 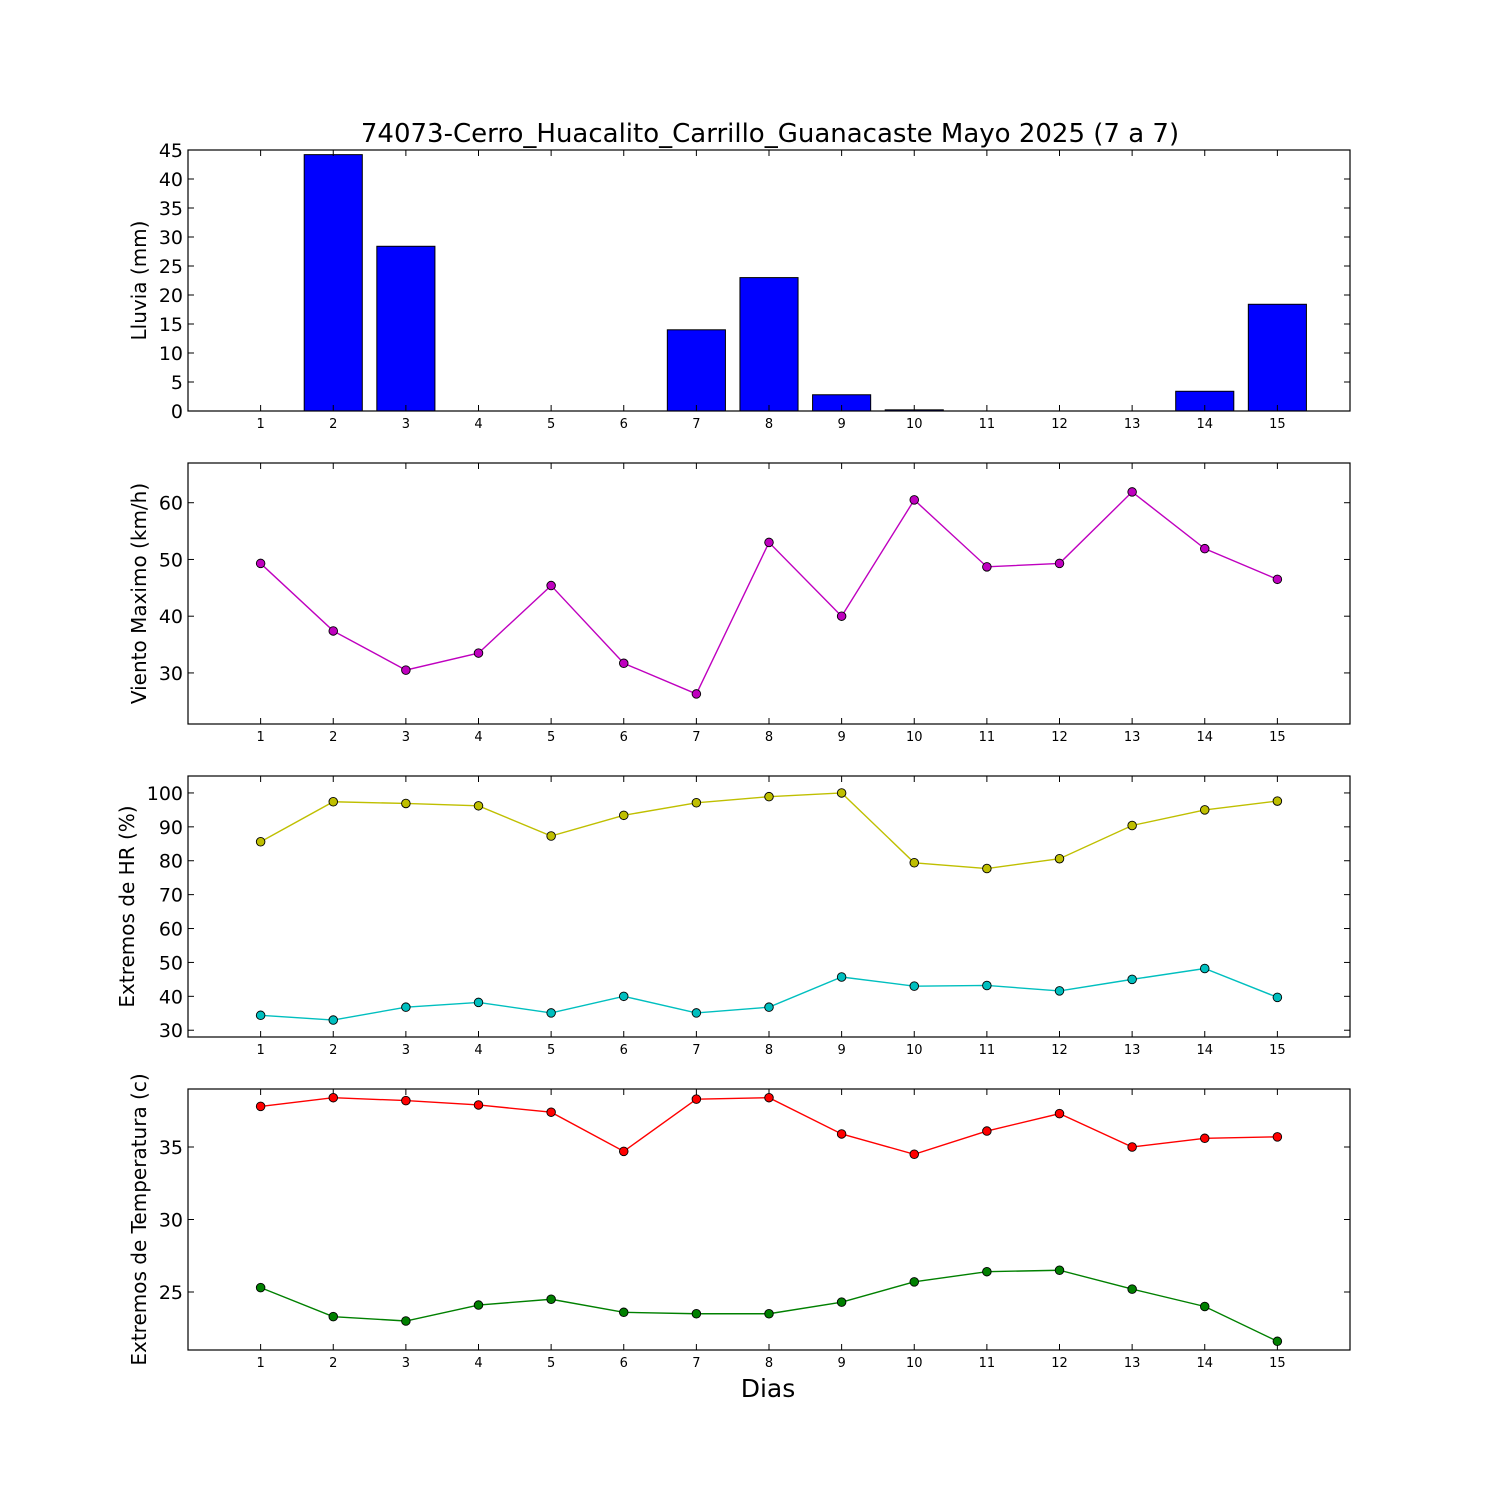 I want to click on y-axis-label-viento: Viento Maximo (km/h), so click(x=139, y=593).